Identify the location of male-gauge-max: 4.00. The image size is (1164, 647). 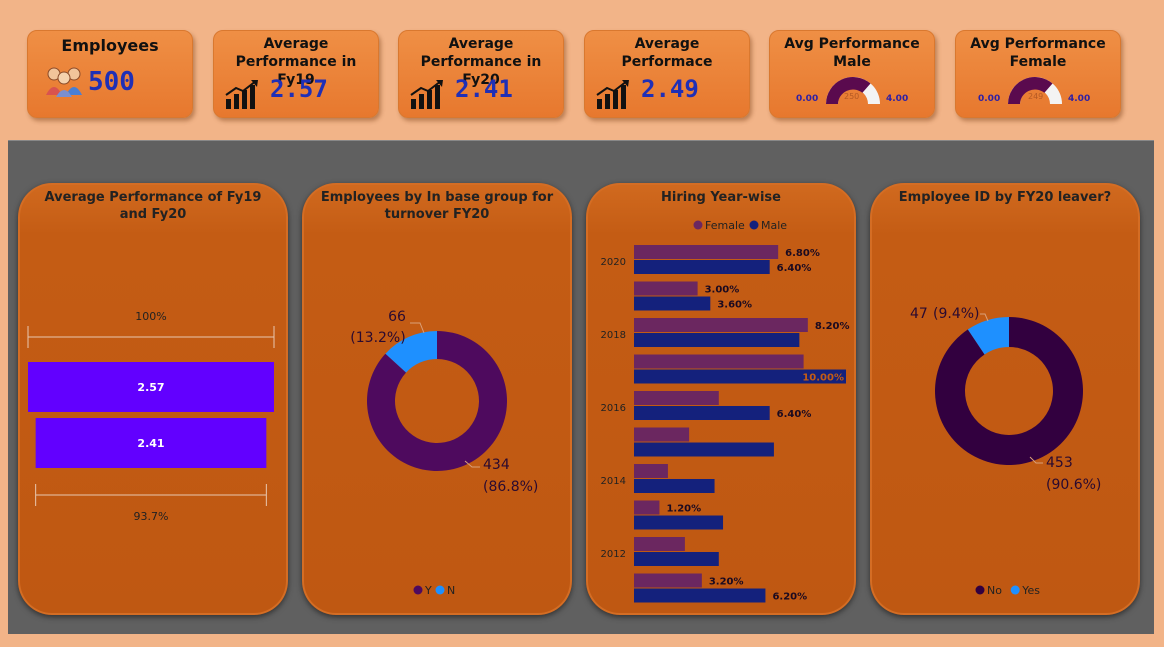
(897, 99).